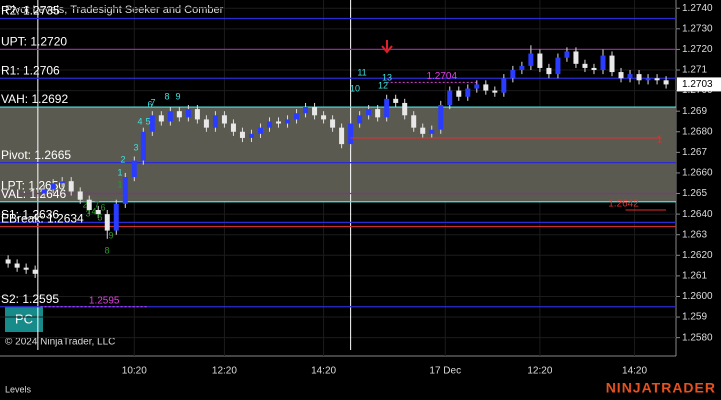  What do you see at coordinates (697, 28) in the screenshot?
I see `y-tick-label: 1.2730` at bounding box center [697, 28].